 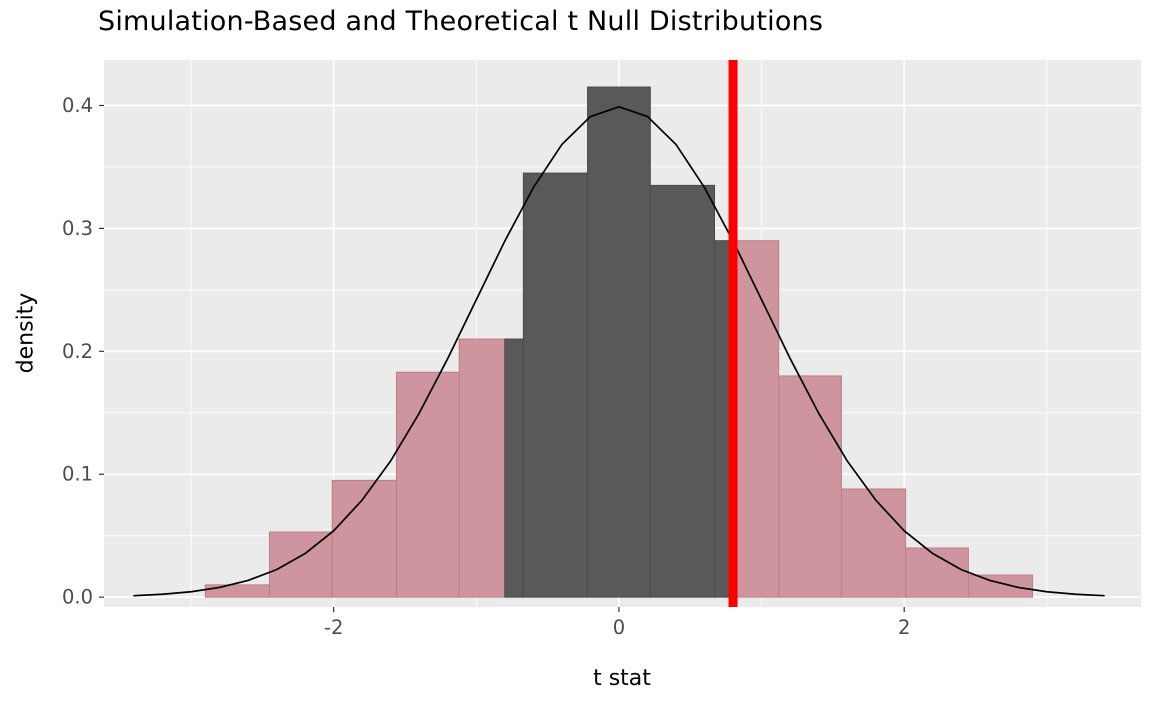 I want to click on x-tick-label: -2, so click(x=333, y=627).